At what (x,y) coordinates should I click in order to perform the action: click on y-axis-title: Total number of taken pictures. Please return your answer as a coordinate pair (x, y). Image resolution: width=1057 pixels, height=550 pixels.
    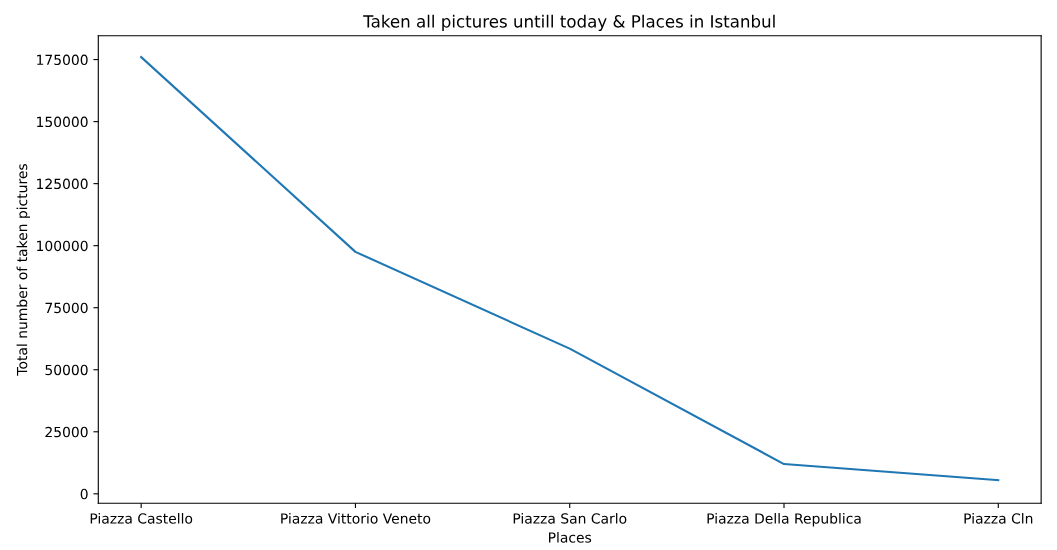
    Looking at the image, I should click on (23, 270).